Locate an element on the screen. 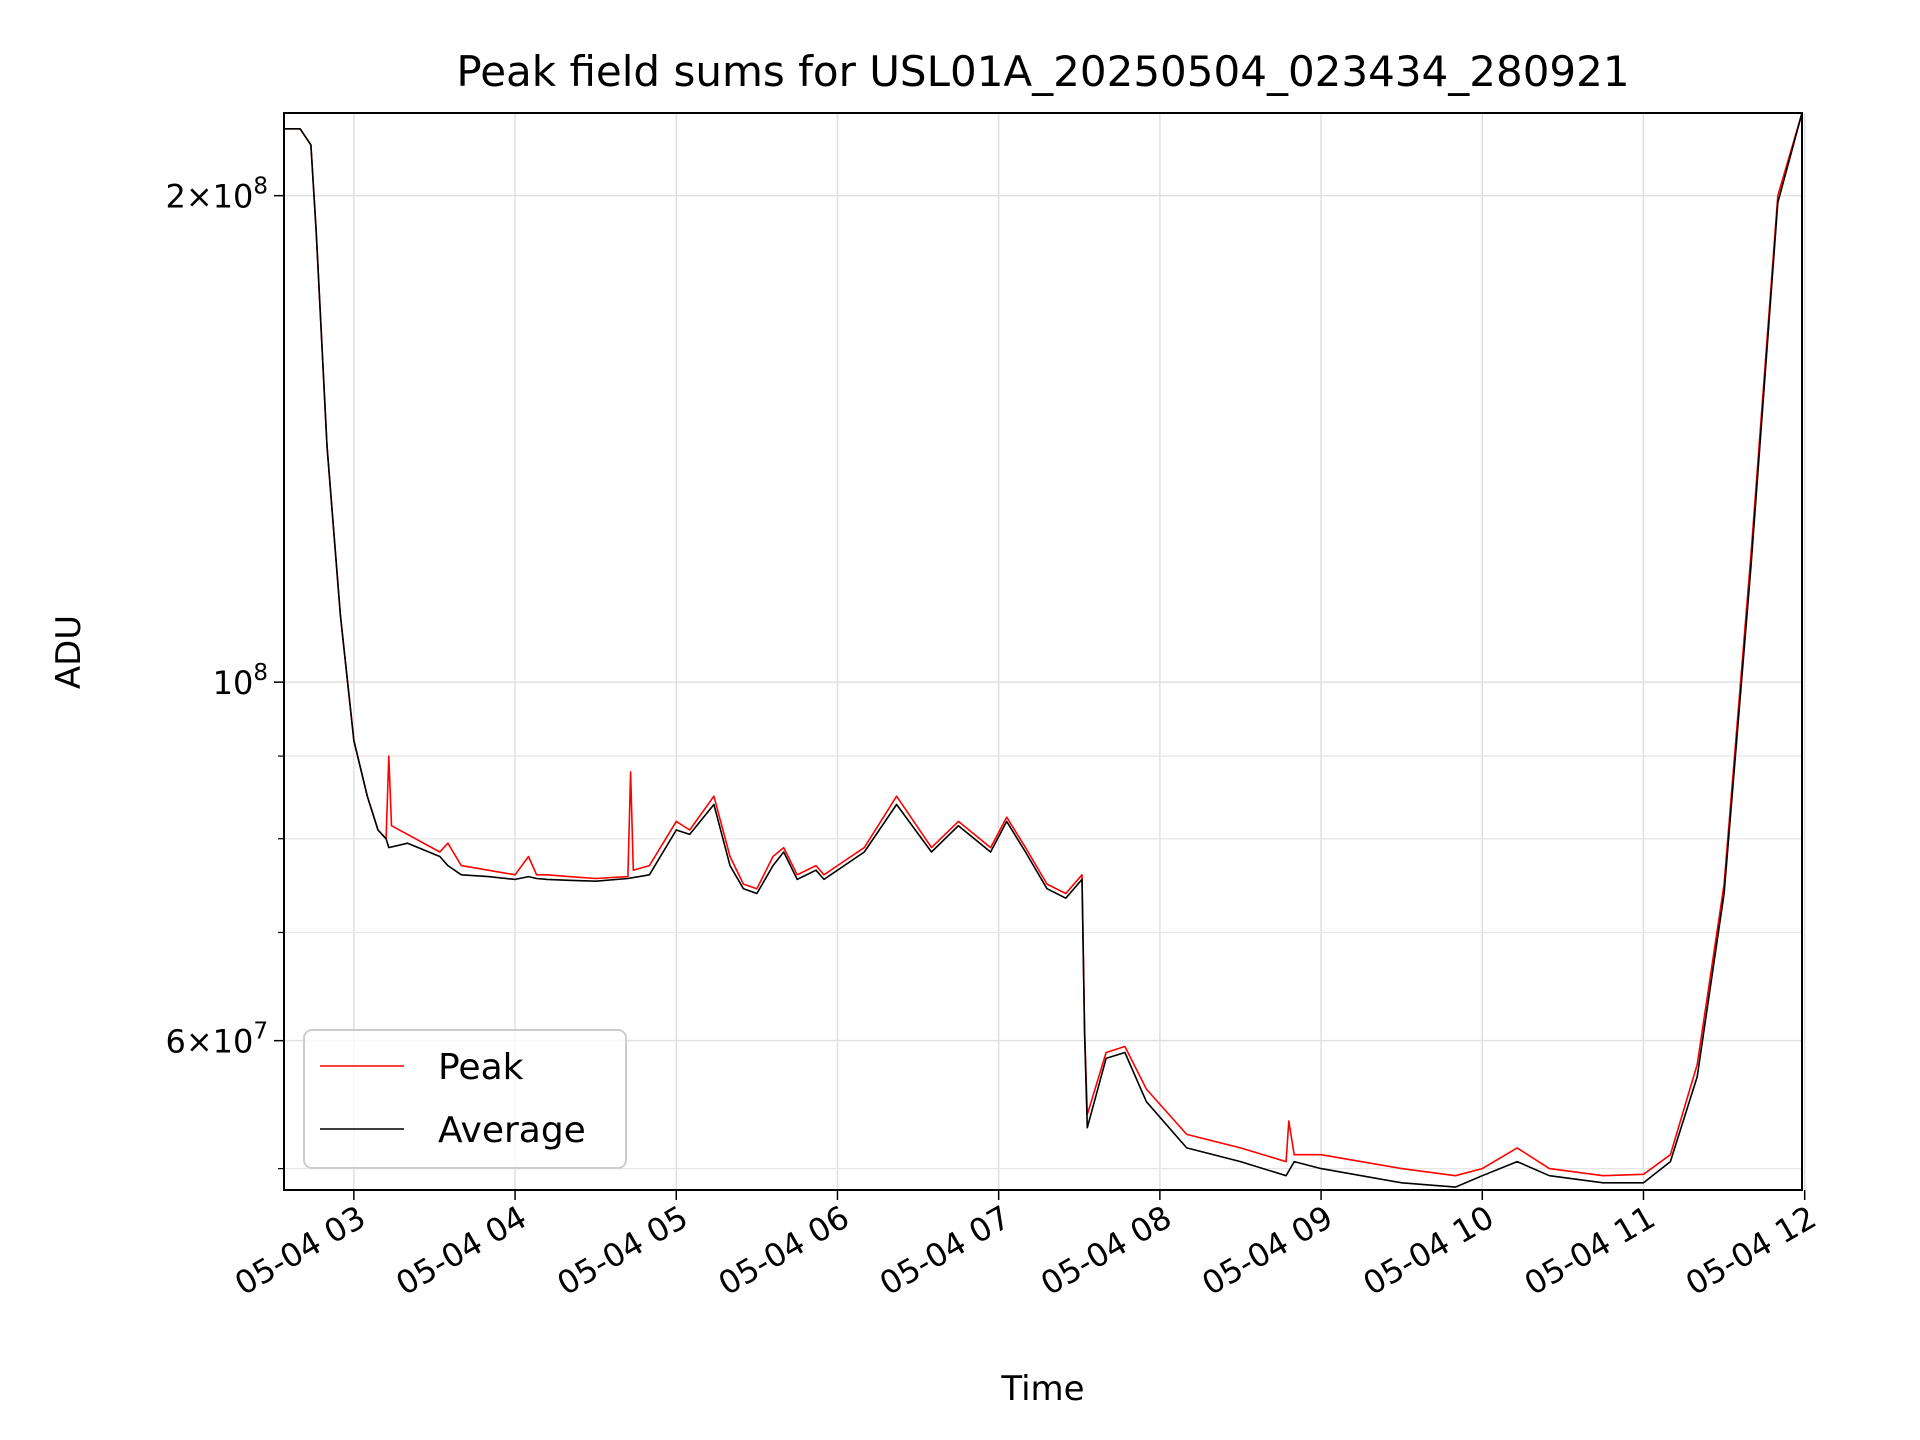 This screenshot has width=1920, height=1440. legend-label-average: Average is located at coordinates (512, 1130).